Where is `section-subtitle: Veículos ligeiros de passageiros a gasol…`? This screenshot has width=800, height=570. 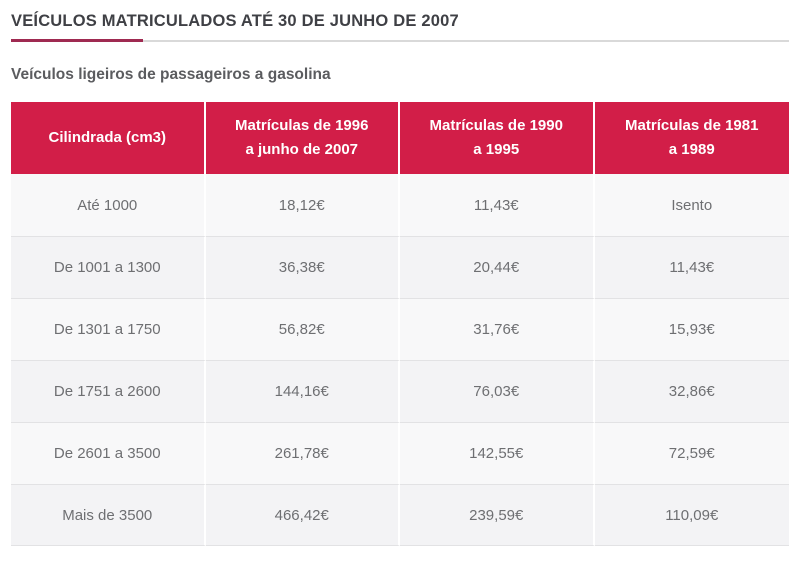 section-subtitle: Veículos ligeiros de passageiros a gasol… is located at coordinates (171, 74).